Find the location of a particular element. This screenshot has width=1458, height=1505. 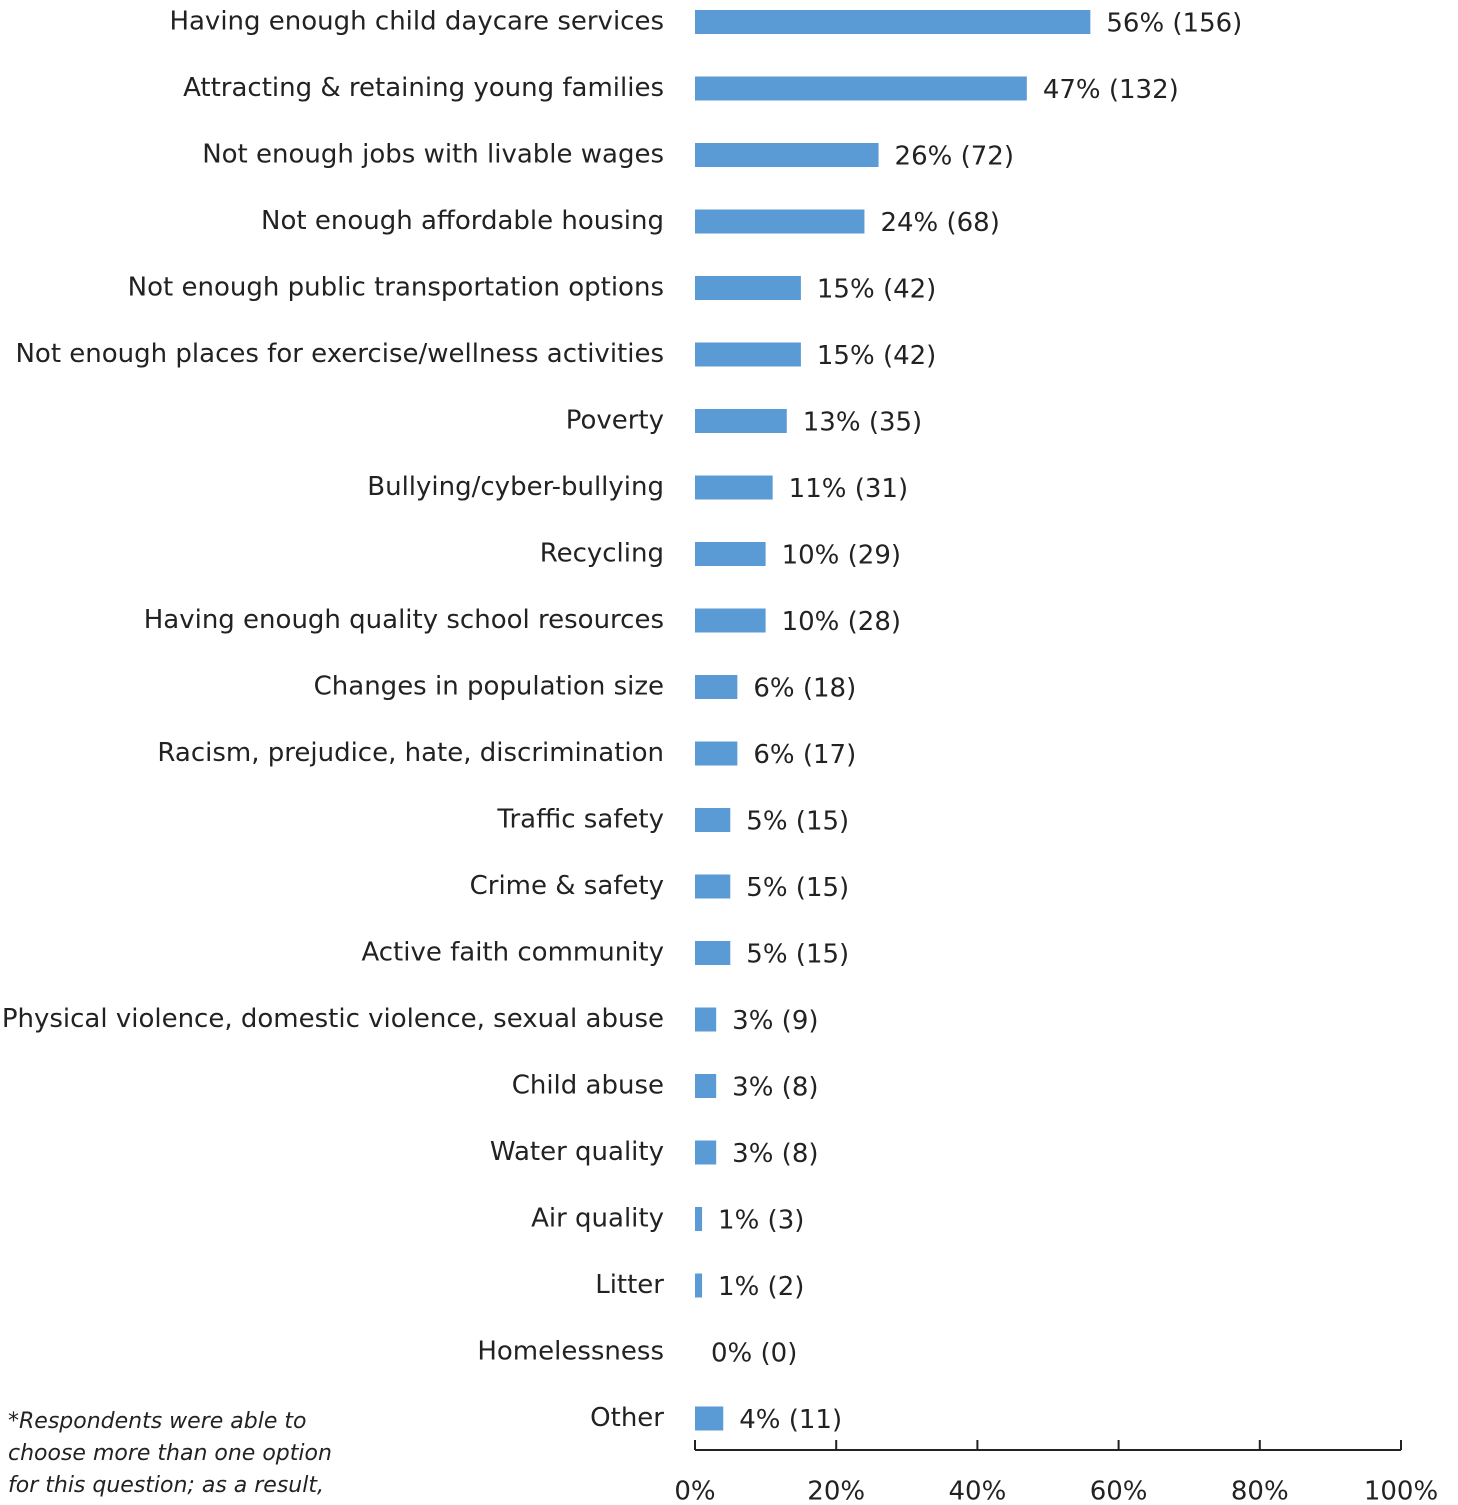

category-label: Not enough jobs with livable wages is located at coordinates (433, 155).